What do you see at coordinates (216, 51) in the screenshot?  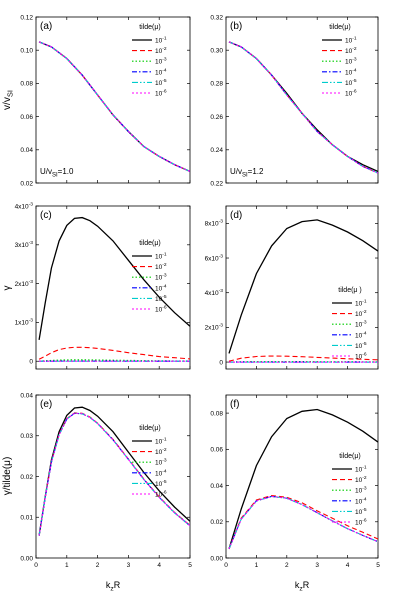 I see `y-tick-label: 0.30` at bounding box center [216, 51].